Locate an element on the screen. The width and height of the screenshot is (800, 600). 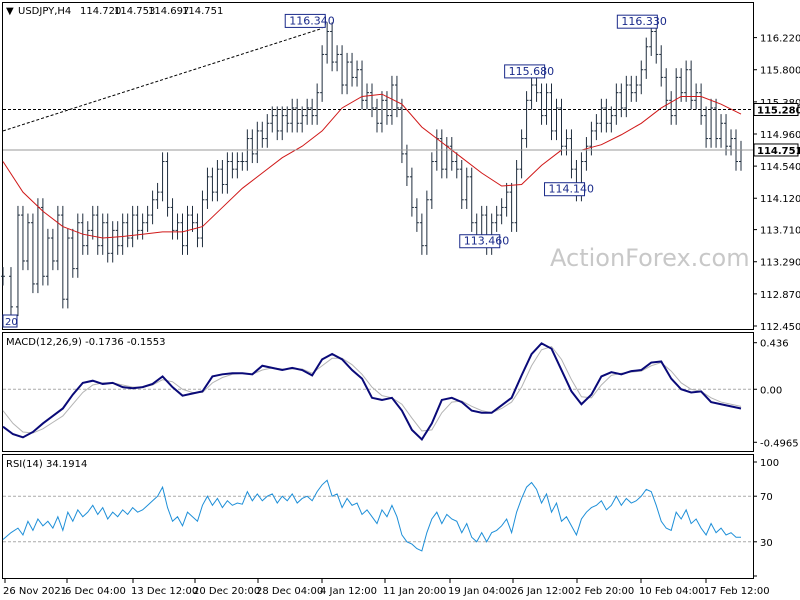
header-high: 114.753 is located at coordinates (134, 11).